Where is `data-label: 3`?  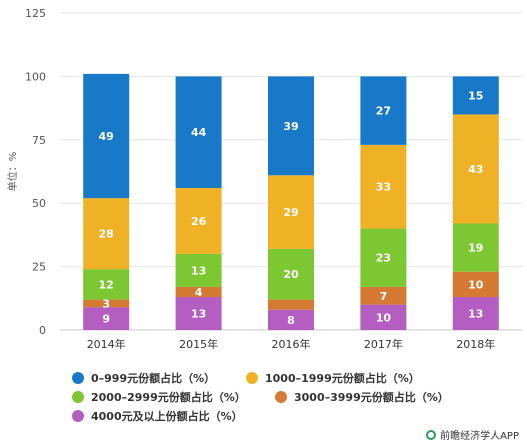
data-label: 3 is located at coordinates (106, 303).